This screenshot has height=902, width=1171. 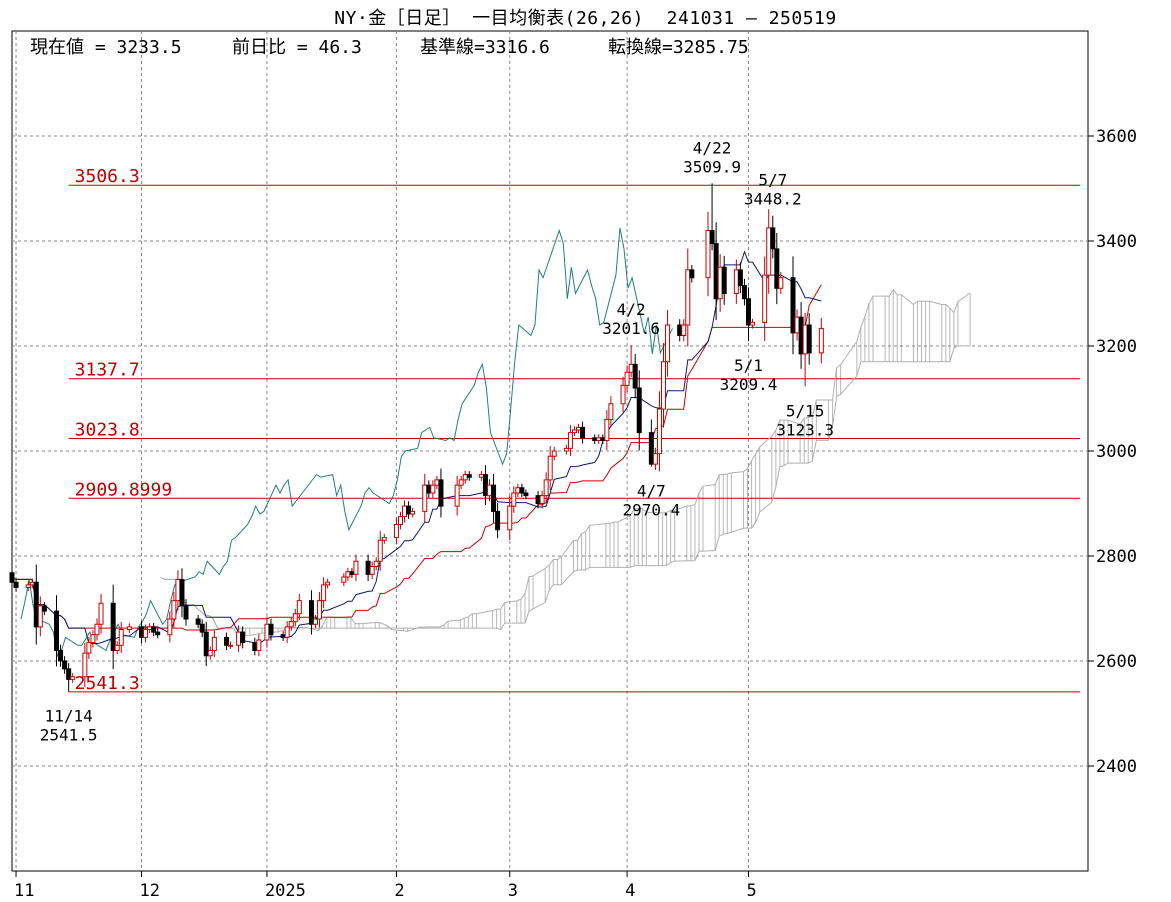 What do you see at coordinates (805, 410) in the screenshot?
I see `annotation-date: 5/15` at bounding box center [805, 410].